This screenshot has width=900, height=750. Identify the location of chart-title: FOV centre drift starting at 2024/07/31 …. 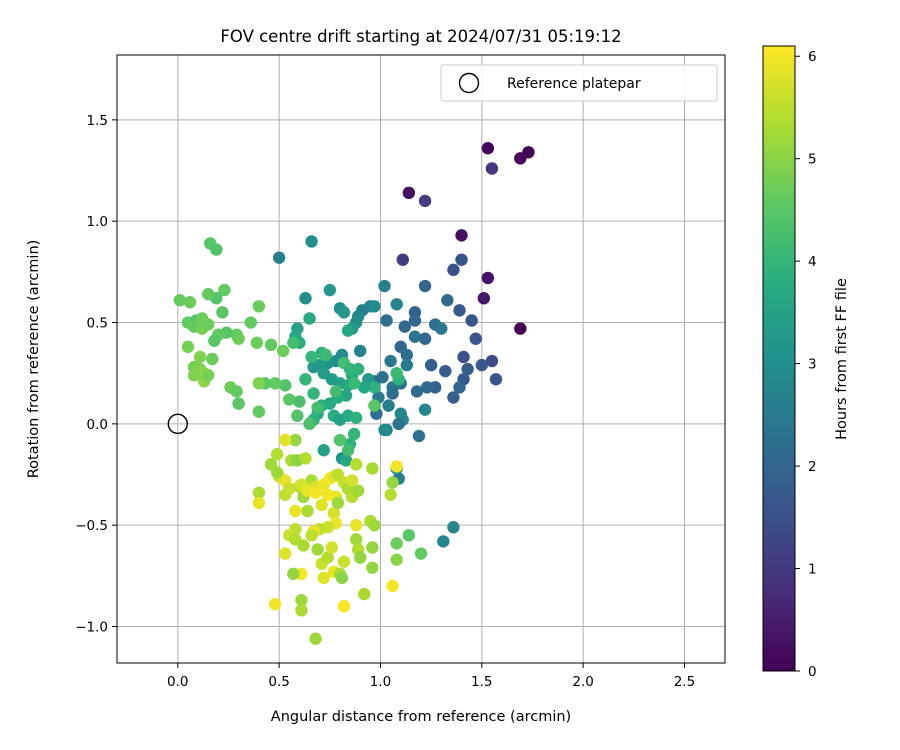
(420, 36).